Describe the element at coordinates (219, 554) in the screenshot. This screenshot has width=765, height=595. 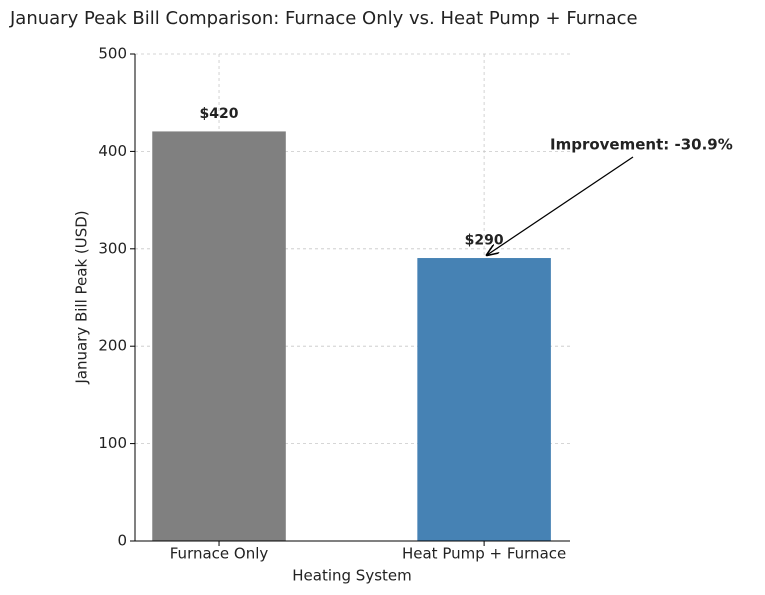
I see `x-tick-label: Furnace Only` at that location.